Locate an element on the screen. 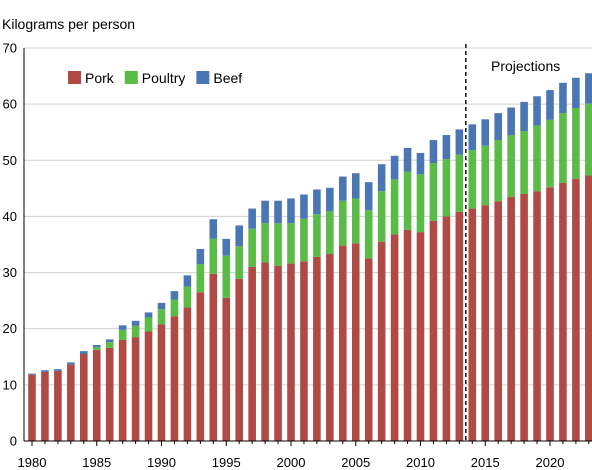 This screenshot has height=470, width=592. x-tick-label: 1990 is located at coordinates (161, 462).